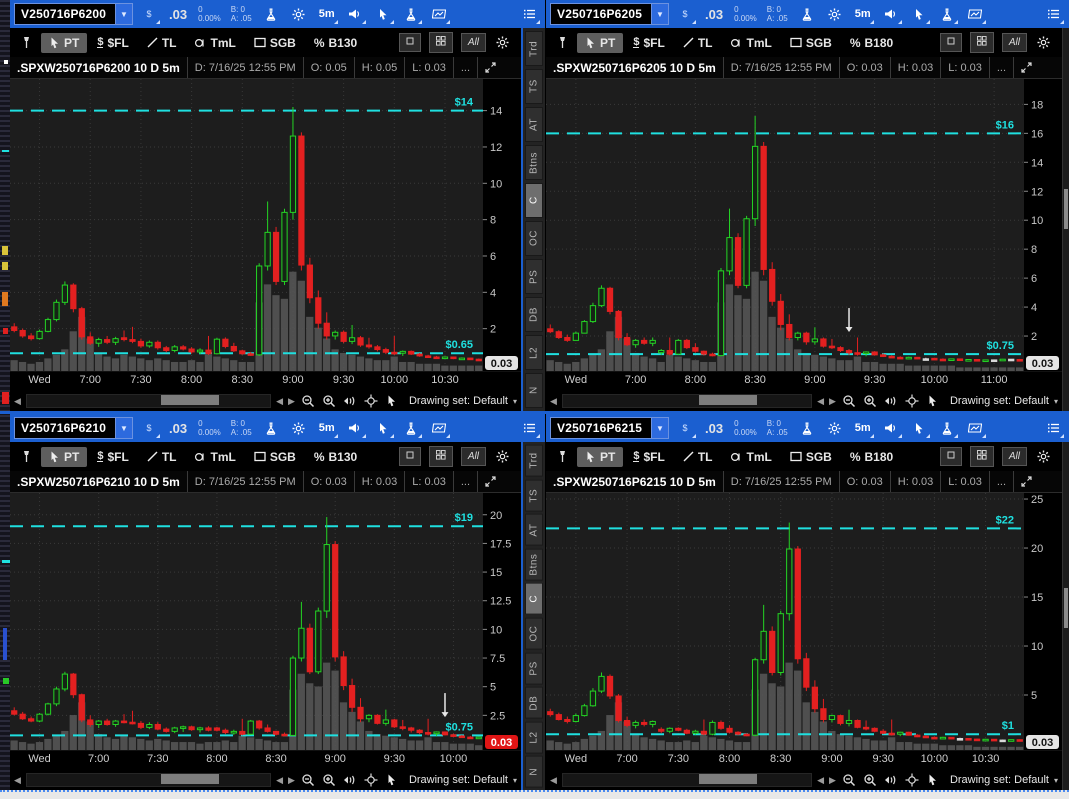  Describe the element at coordinates (440, 42) in the screenshot. I see `grid-layout-button` at that location.